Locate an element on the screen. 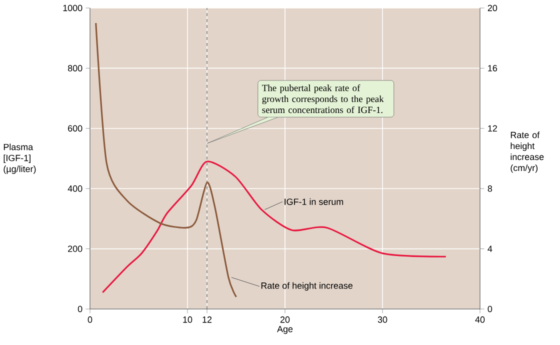 The height and width of the screenshot is (345, 560). text: IGF-1 in serum is located at coordinates (314, 201).